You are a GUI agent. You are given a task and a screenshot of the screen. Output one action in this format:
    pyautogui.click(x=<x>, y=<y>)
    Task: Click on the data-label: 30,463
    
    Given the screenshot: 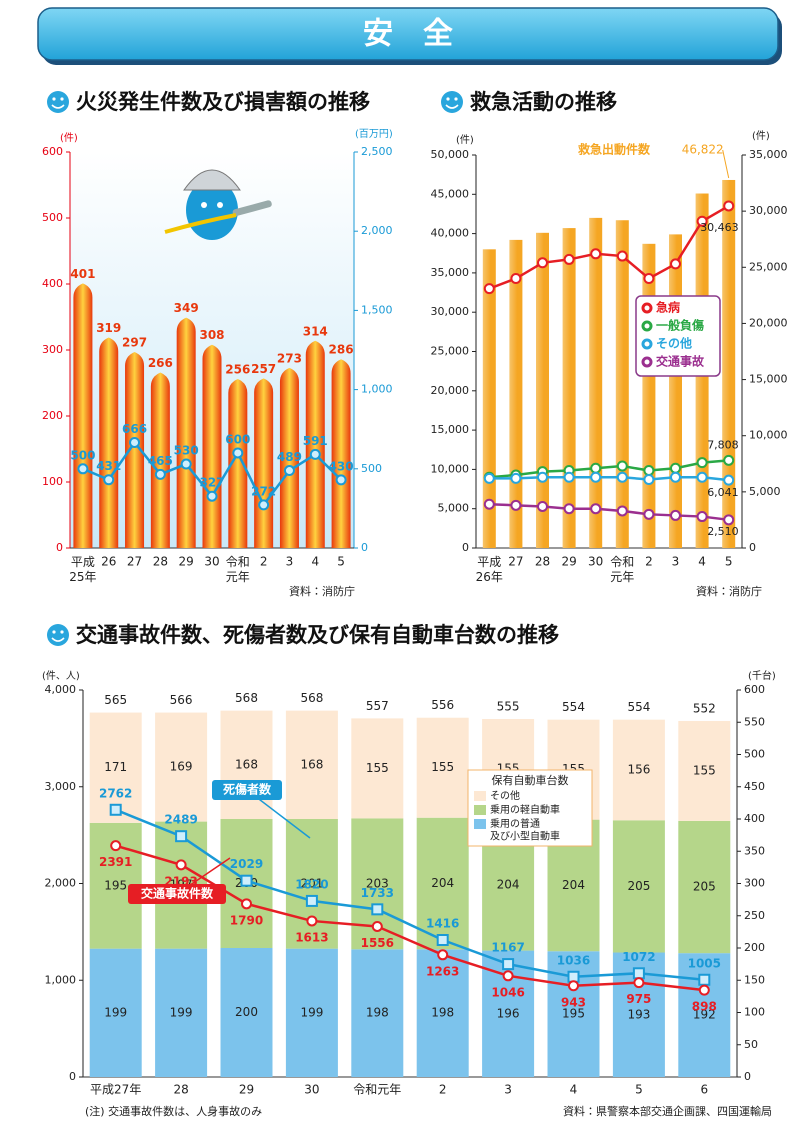 What is the action you would take?
    pyautogui.click(x=719, y=227)
    